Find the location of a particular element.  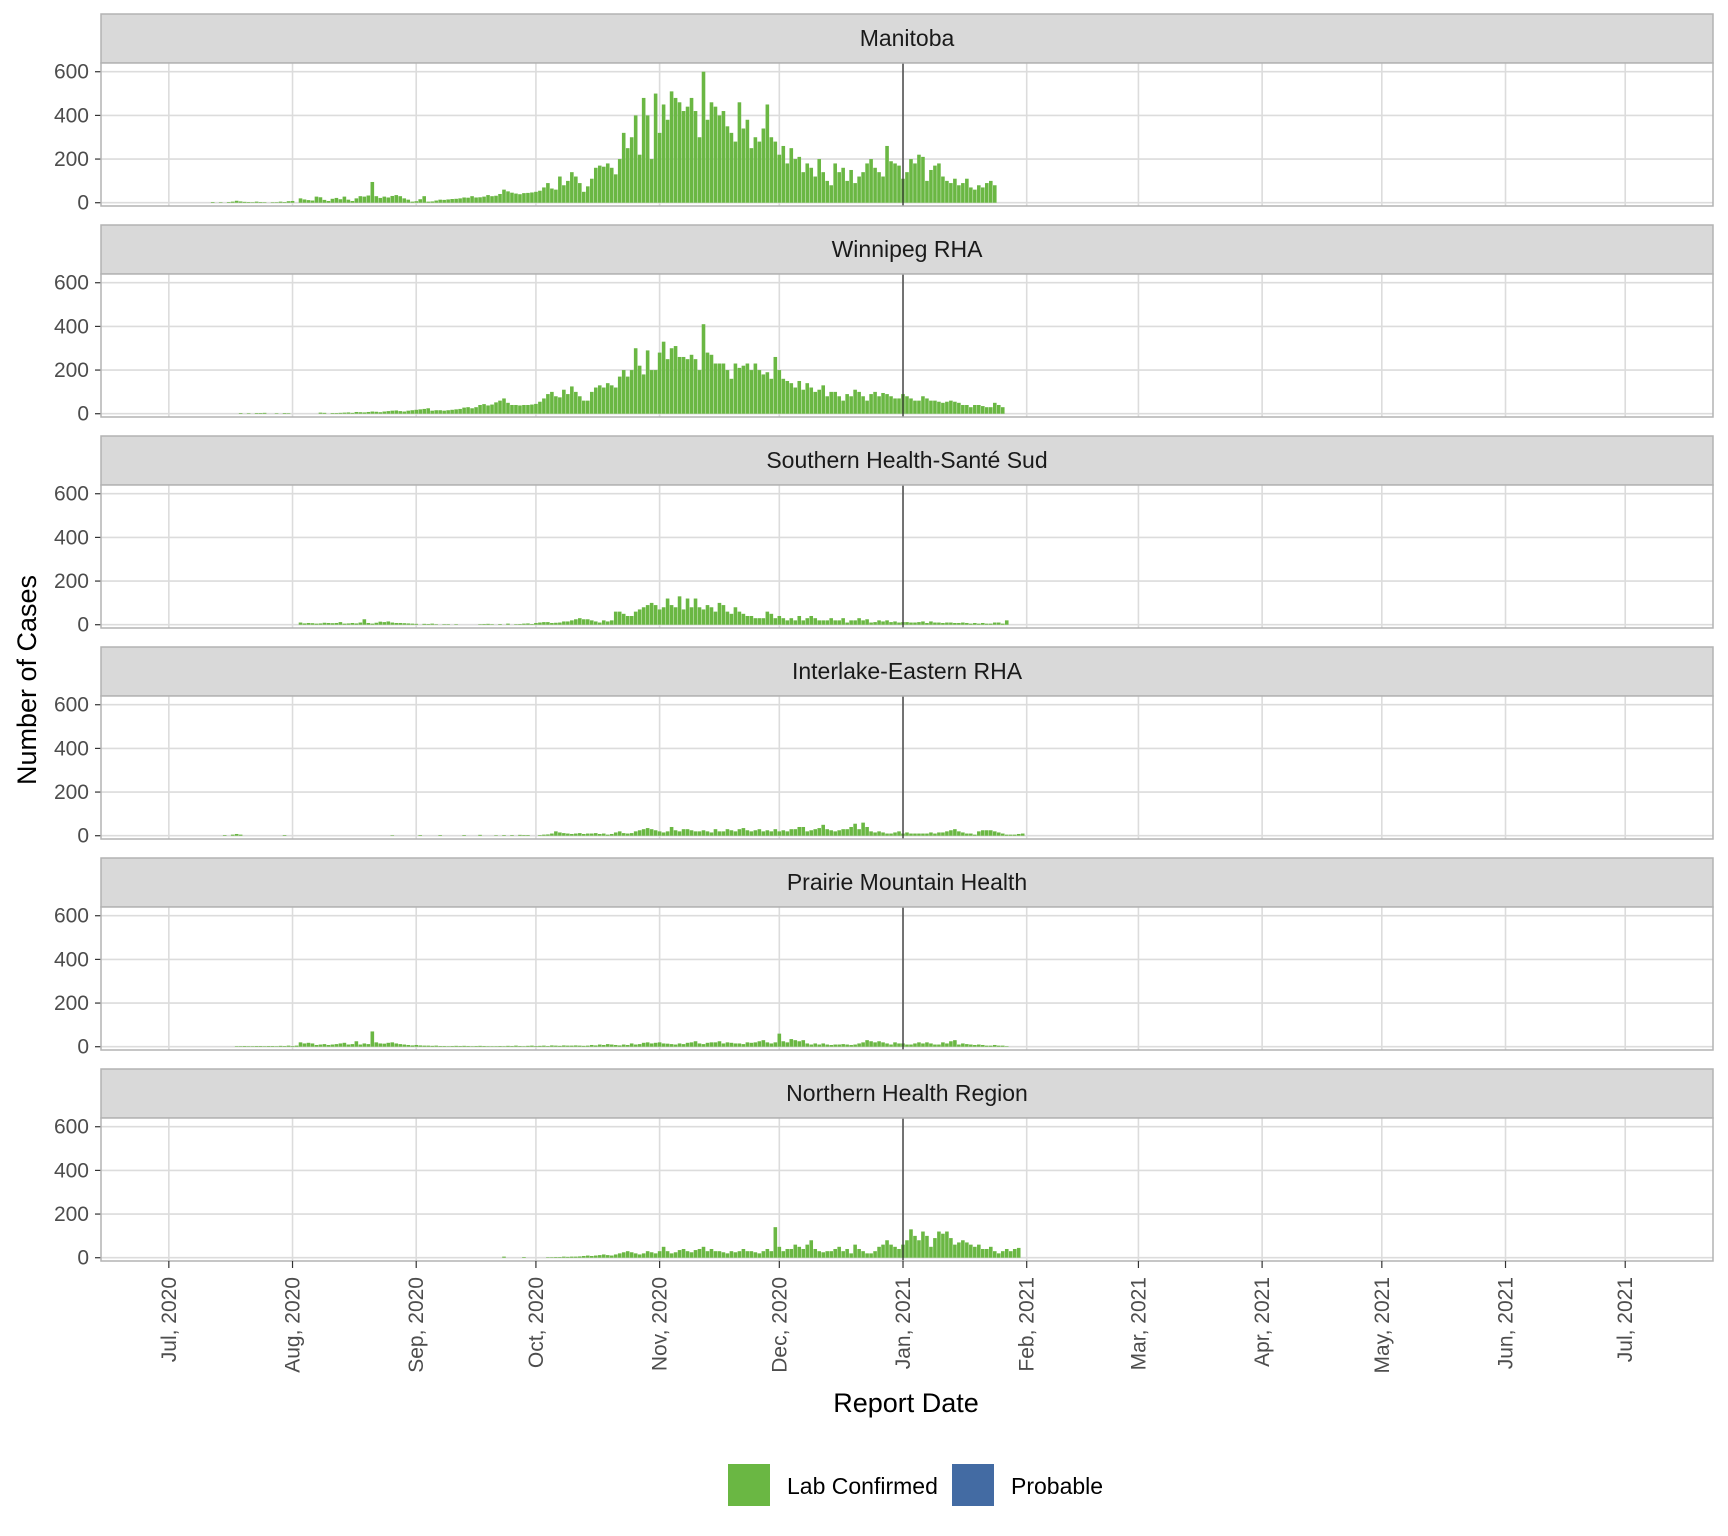

x-tick-label: Apr, 2021 is located at coordinates (1262, 1322).